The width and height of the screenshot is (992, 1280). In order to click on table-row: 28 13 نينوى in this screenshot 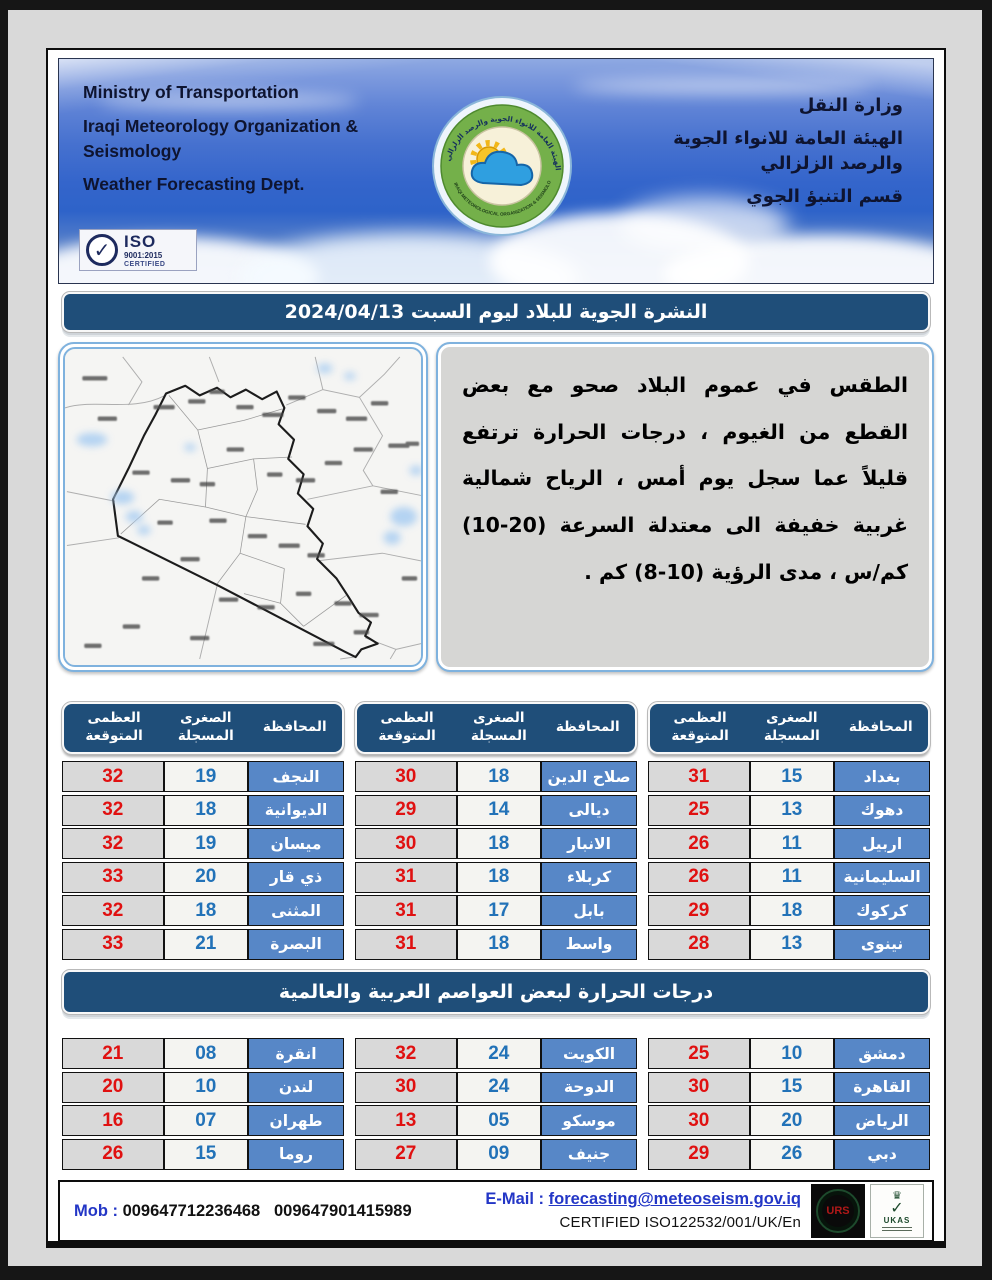, I will do `click(789, 944)`.